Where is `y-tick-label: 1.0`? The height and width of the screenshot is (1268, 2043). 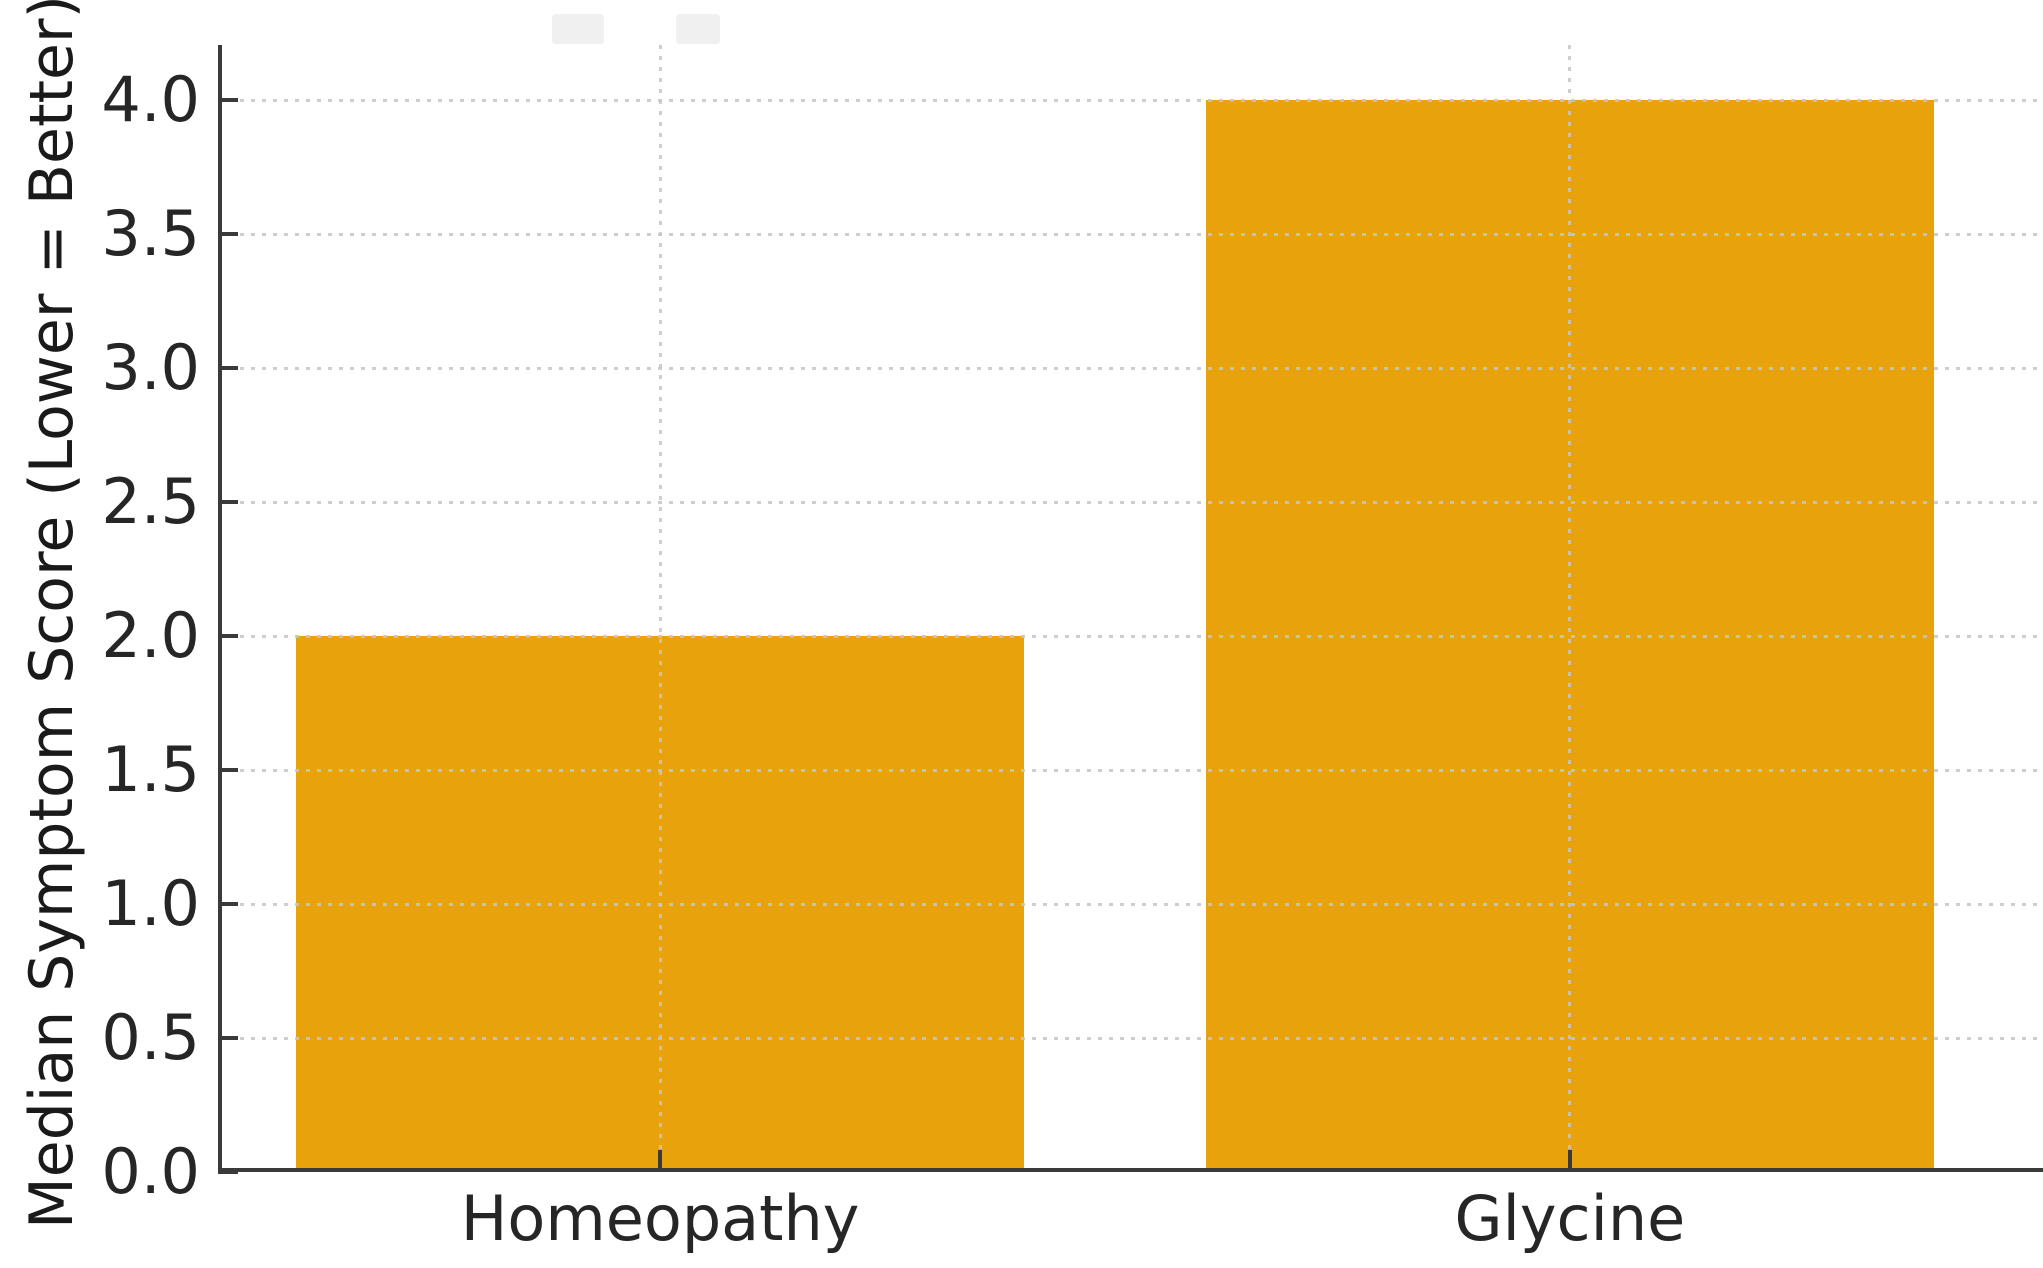 y-tick-label: 1.0 is located at coordinates (150, 904).